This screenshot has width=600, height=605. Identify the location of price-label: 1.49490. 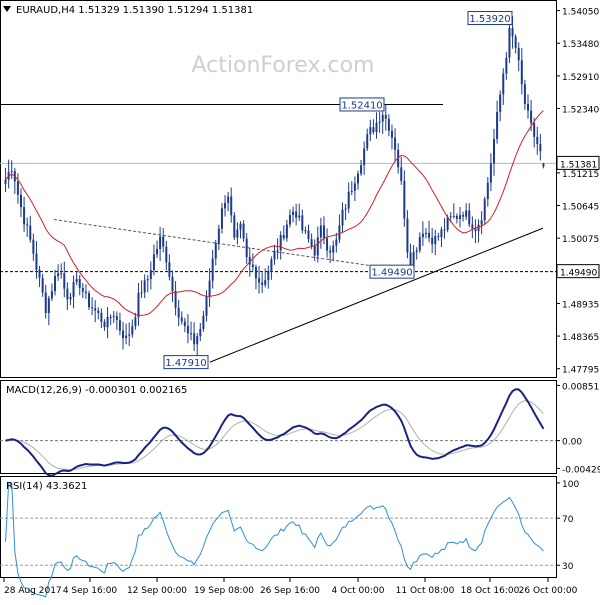
(391, 273).